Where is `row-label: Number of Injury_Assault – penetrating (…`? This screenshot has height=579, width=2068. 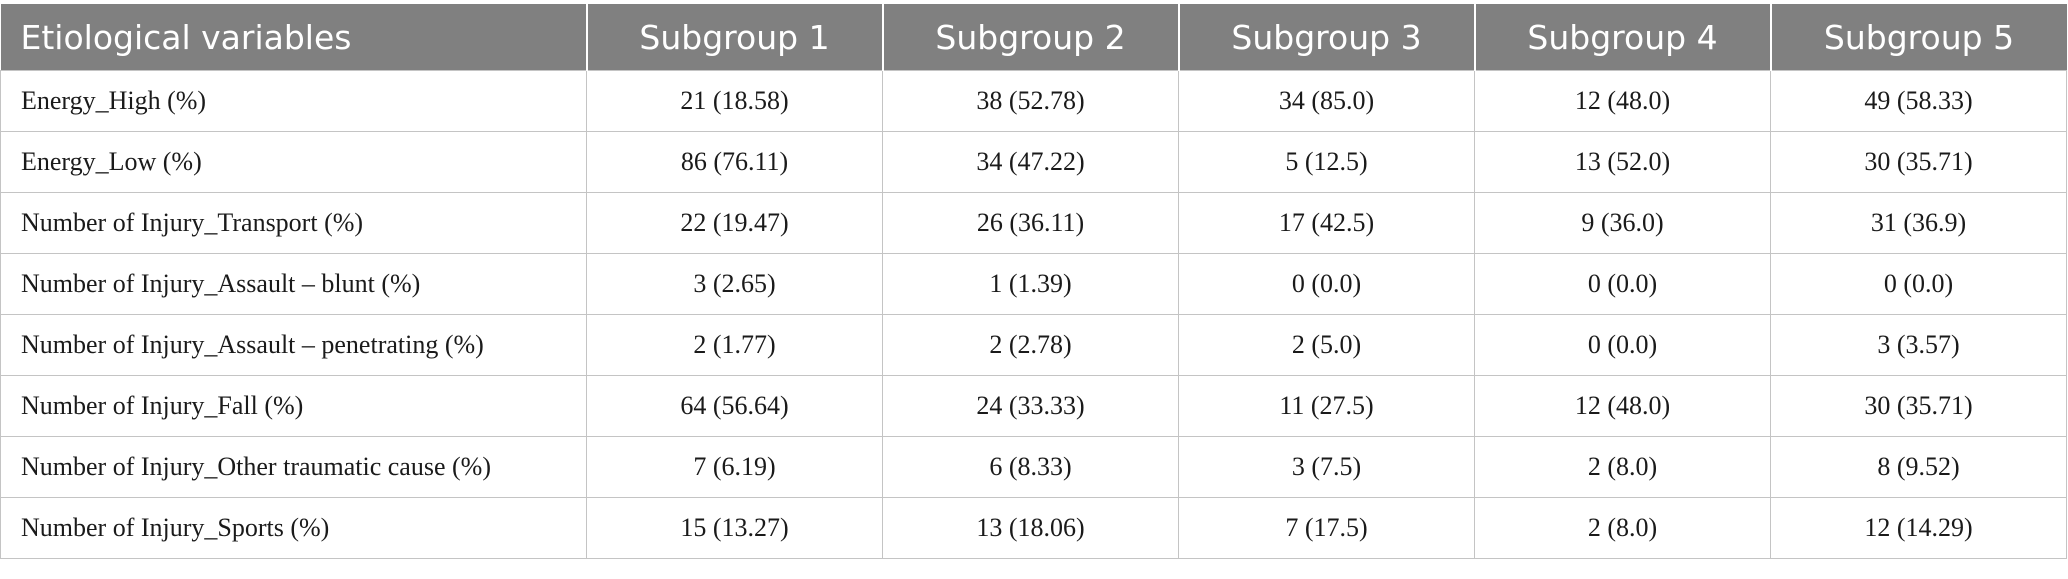 row-label: Number of Injury_Assault – penetrating (… is located at coordinates (293, 345).